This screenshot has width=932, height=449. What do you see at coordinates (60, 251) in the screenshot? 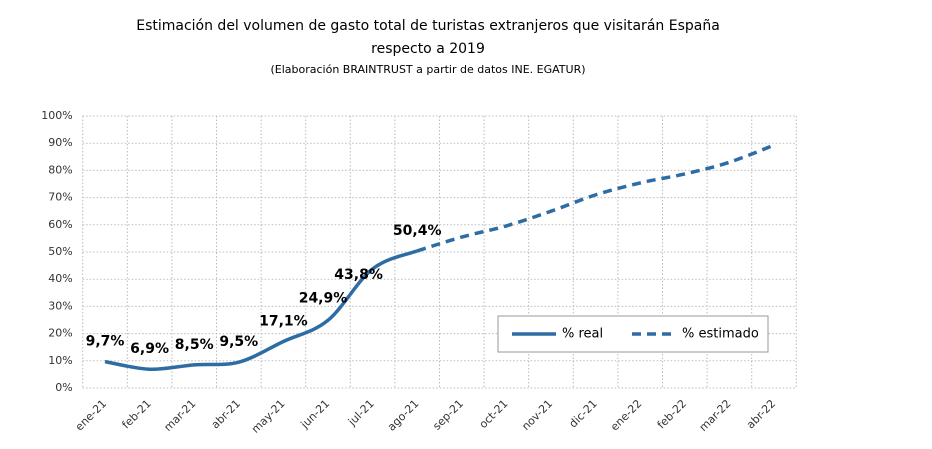
I see `y-tick-label: 50%` at bounding box center [60, 251].